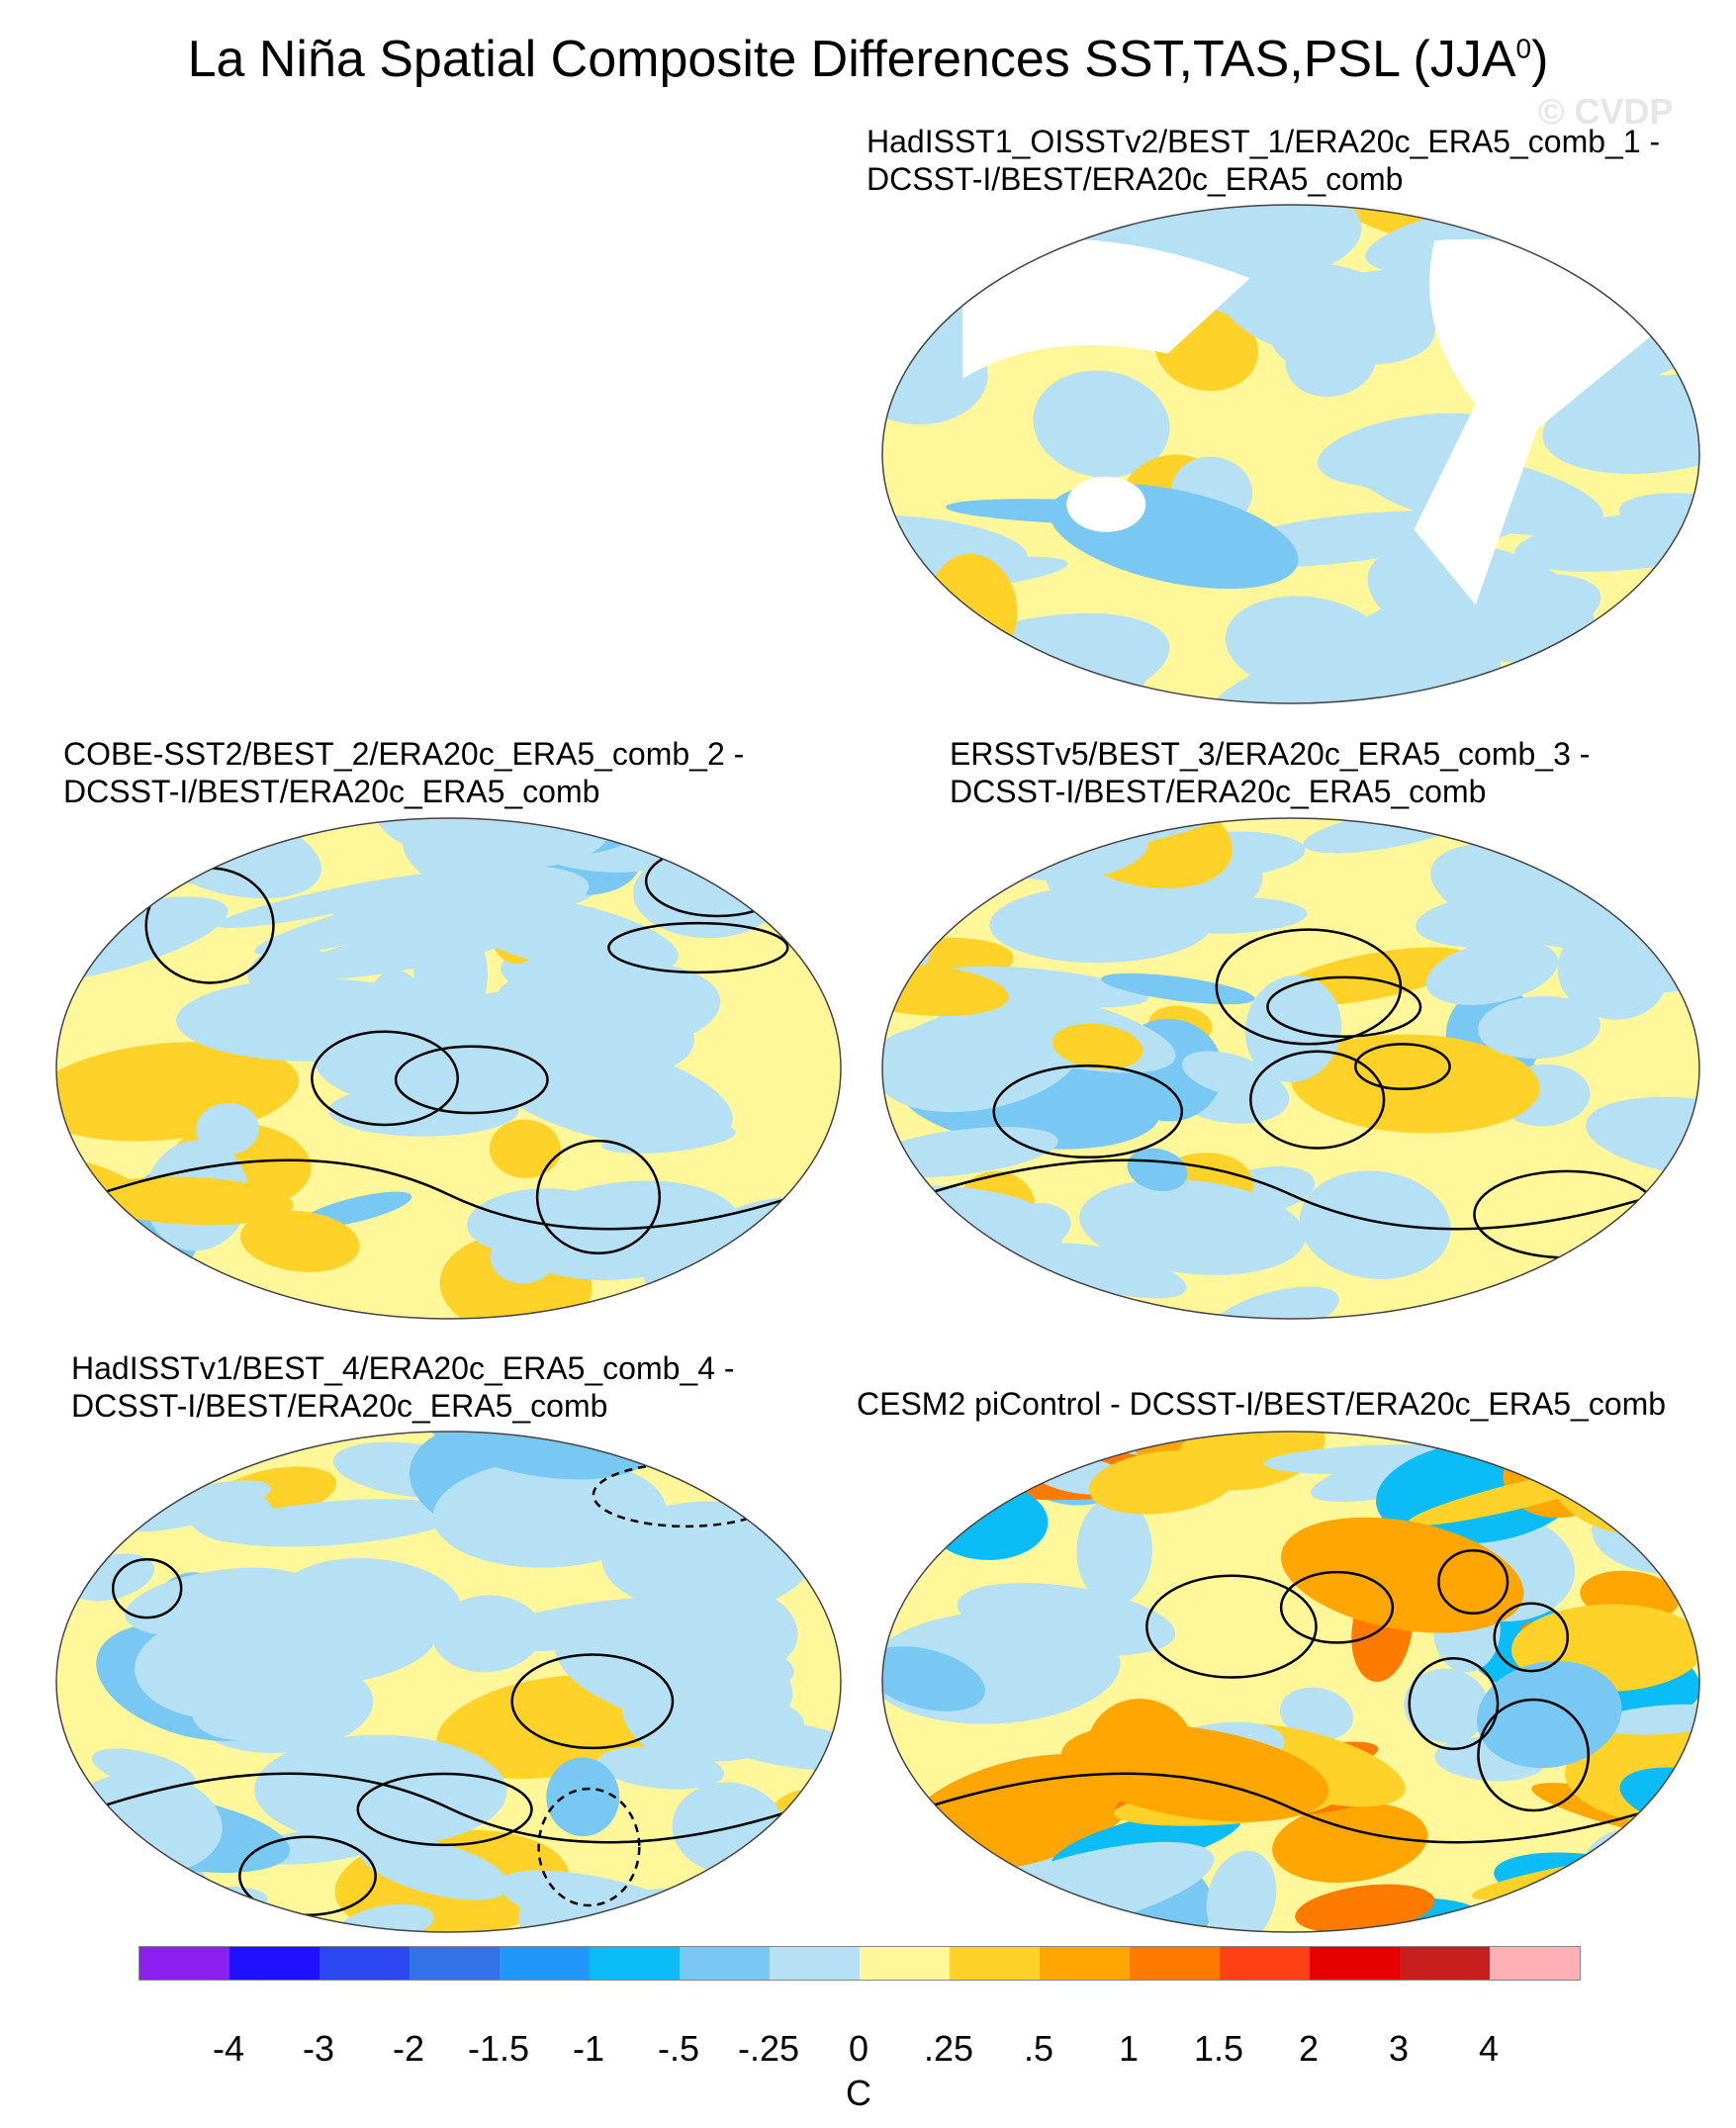 The height and width of the screenshot is (2128, 1736). I want to click on colorbar-tick-label: -1, so click(588, 2048).